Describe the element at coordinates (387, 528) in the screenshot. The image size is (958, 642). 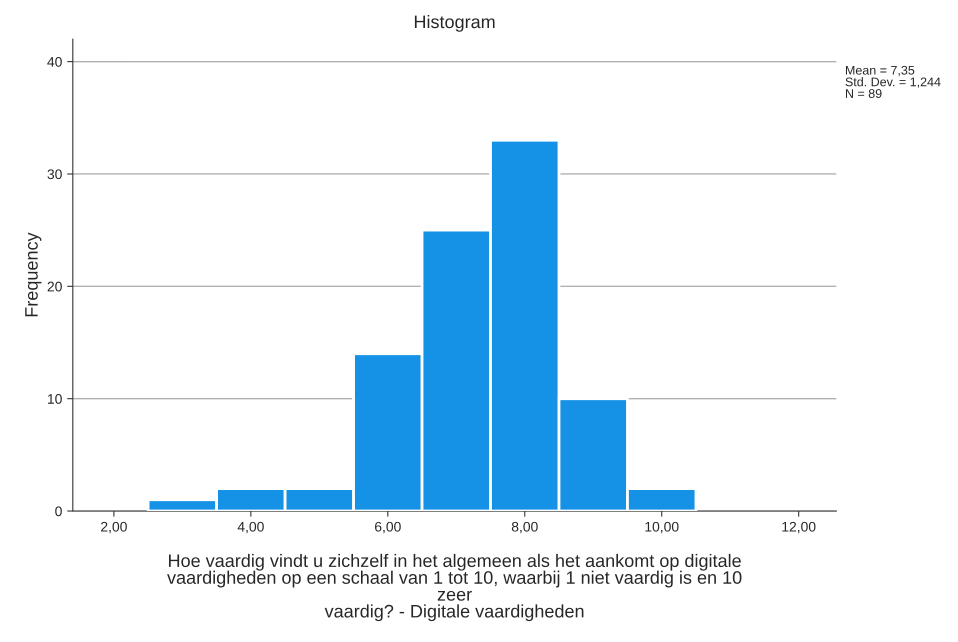
I see `x-tick-label: 6,00` at that location.